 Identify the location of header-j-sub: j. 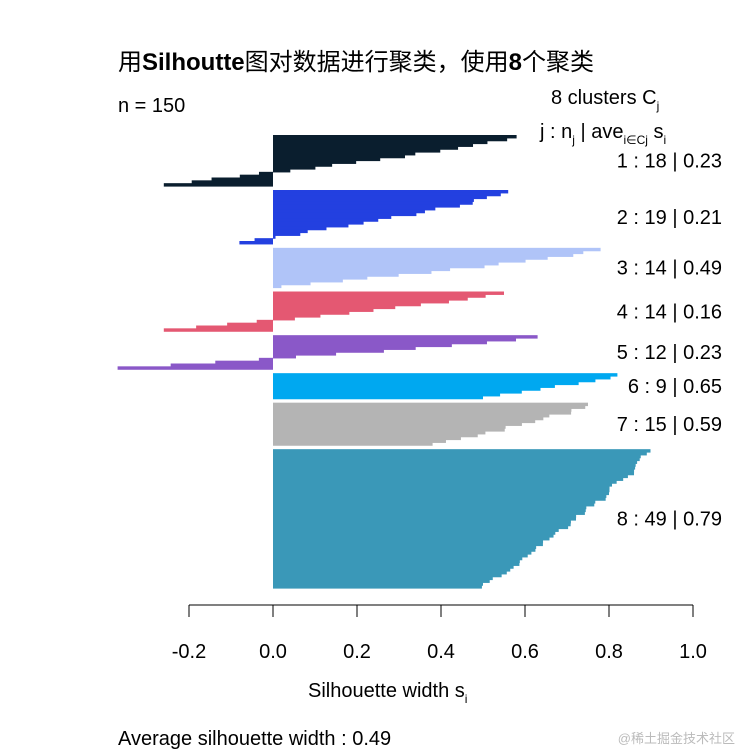
(573, 140).